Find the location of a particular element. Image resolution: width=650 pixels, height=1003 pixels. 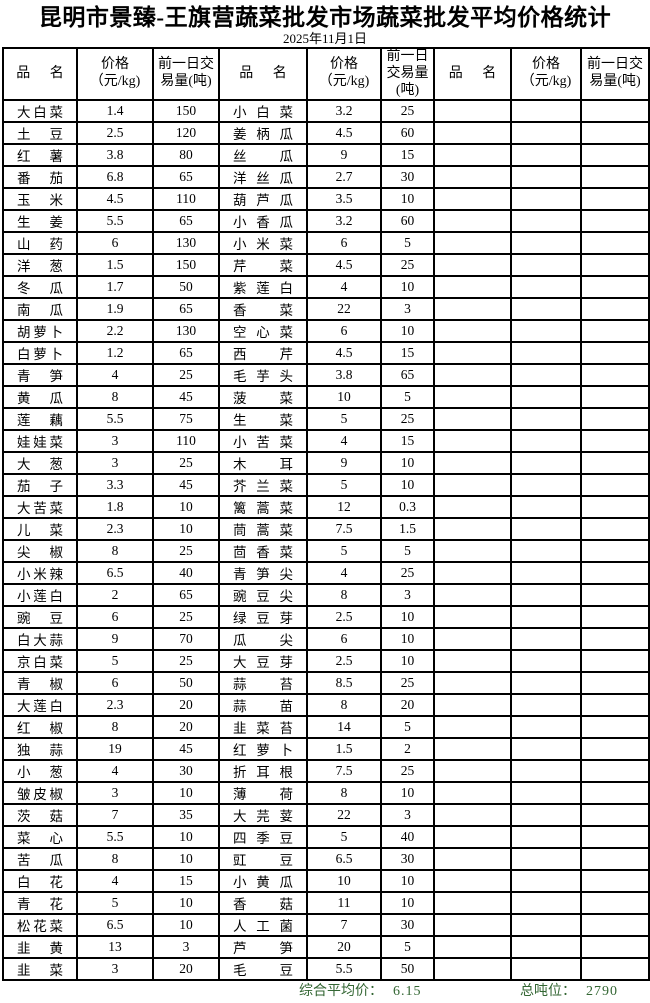

total-tonnage: 总吨位： 2790 is located at coordinates (569, 991).